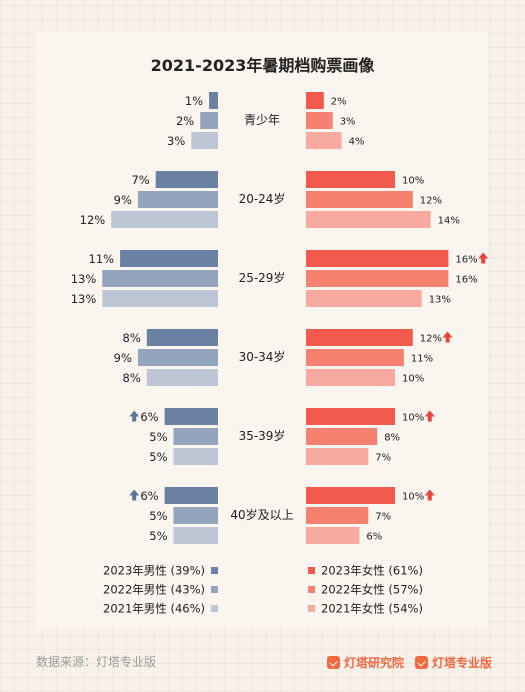 The image size is (525, 692). I want to click on male-bar-value: 3%, so click(176, 141).